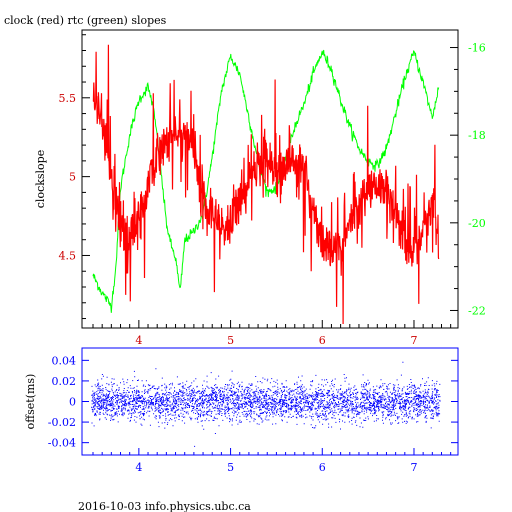 The width and height of the screenshot is (512, 512). Describe the element at coordinates (40, 179) in the screenshot. I see `slope-y-axis-label: clockslope` at that location.